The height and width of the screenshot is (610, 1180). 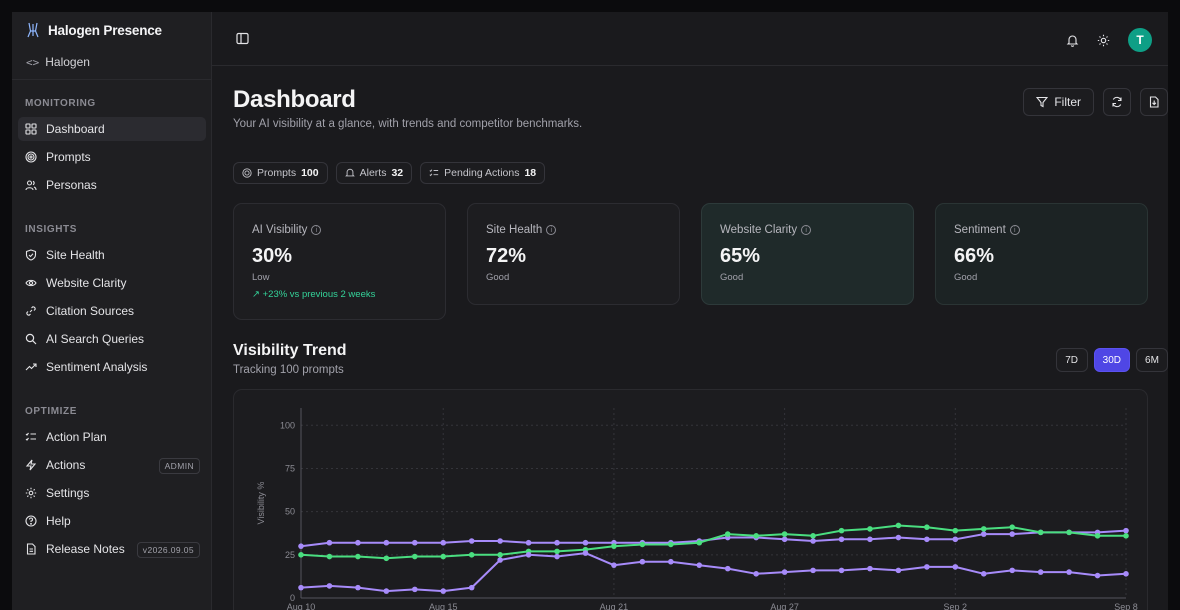 I want to click on chip-label: Prompts, so click(x=277, y=173).